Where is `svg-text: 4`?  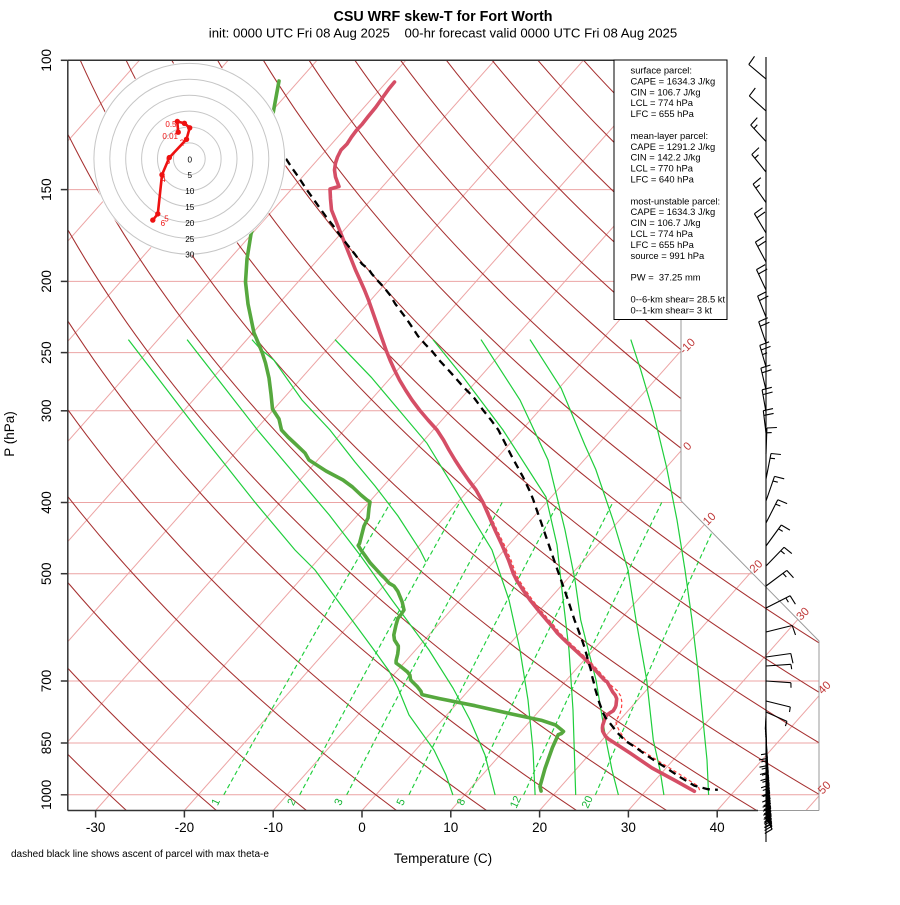
svg-text: 4 is located at coordinates (163, 179).